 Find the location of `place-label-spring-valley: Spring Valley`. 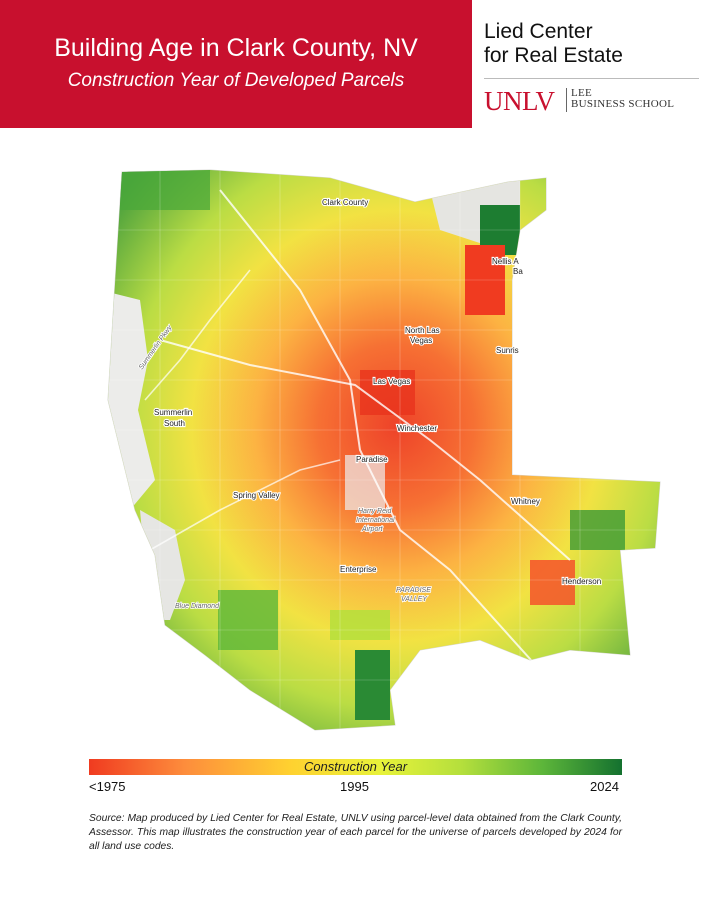

place-label-spring-valley: Spring Valley is located at coordinates (256, 495).